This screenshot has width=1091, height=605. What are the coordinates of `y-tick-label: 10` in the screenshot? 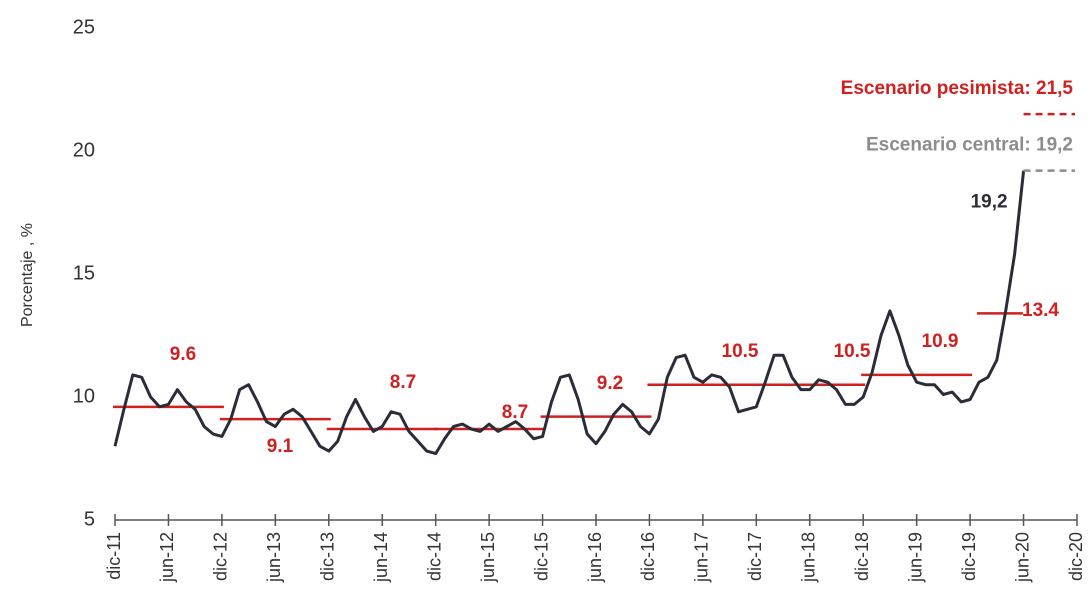 It's located at (84, 396).